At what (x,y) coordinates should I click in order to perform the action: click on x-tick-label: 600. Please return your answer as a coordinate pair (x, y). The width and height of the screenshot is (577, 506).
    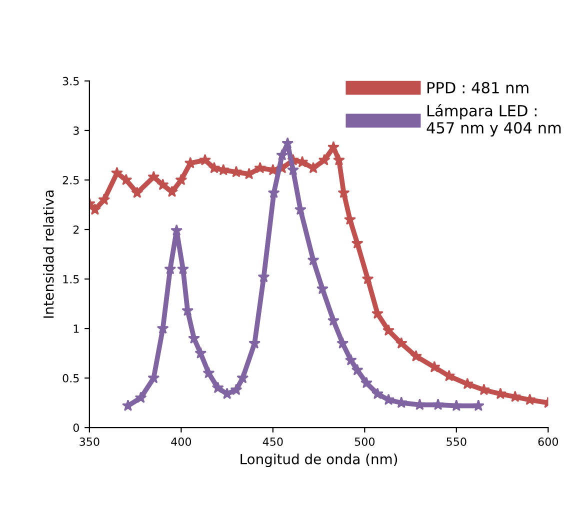
    Looking at the image, I should click on (548, 441).